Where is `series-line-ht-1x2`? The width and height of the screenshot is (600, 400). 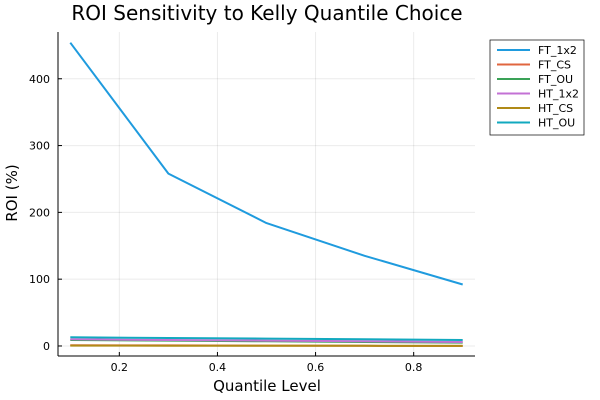 series-line-ht-1x2 is located at coordinates (266, 340).